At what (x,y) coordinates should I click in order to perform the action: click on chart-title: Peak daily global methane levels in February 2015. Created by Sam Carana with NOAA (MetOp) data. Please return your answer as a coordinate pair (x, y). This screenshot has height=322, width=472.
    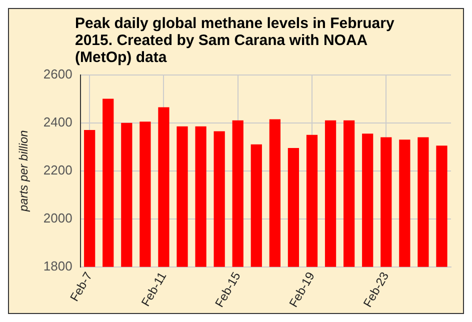
    Looking at the image, I should click on (235, 40).